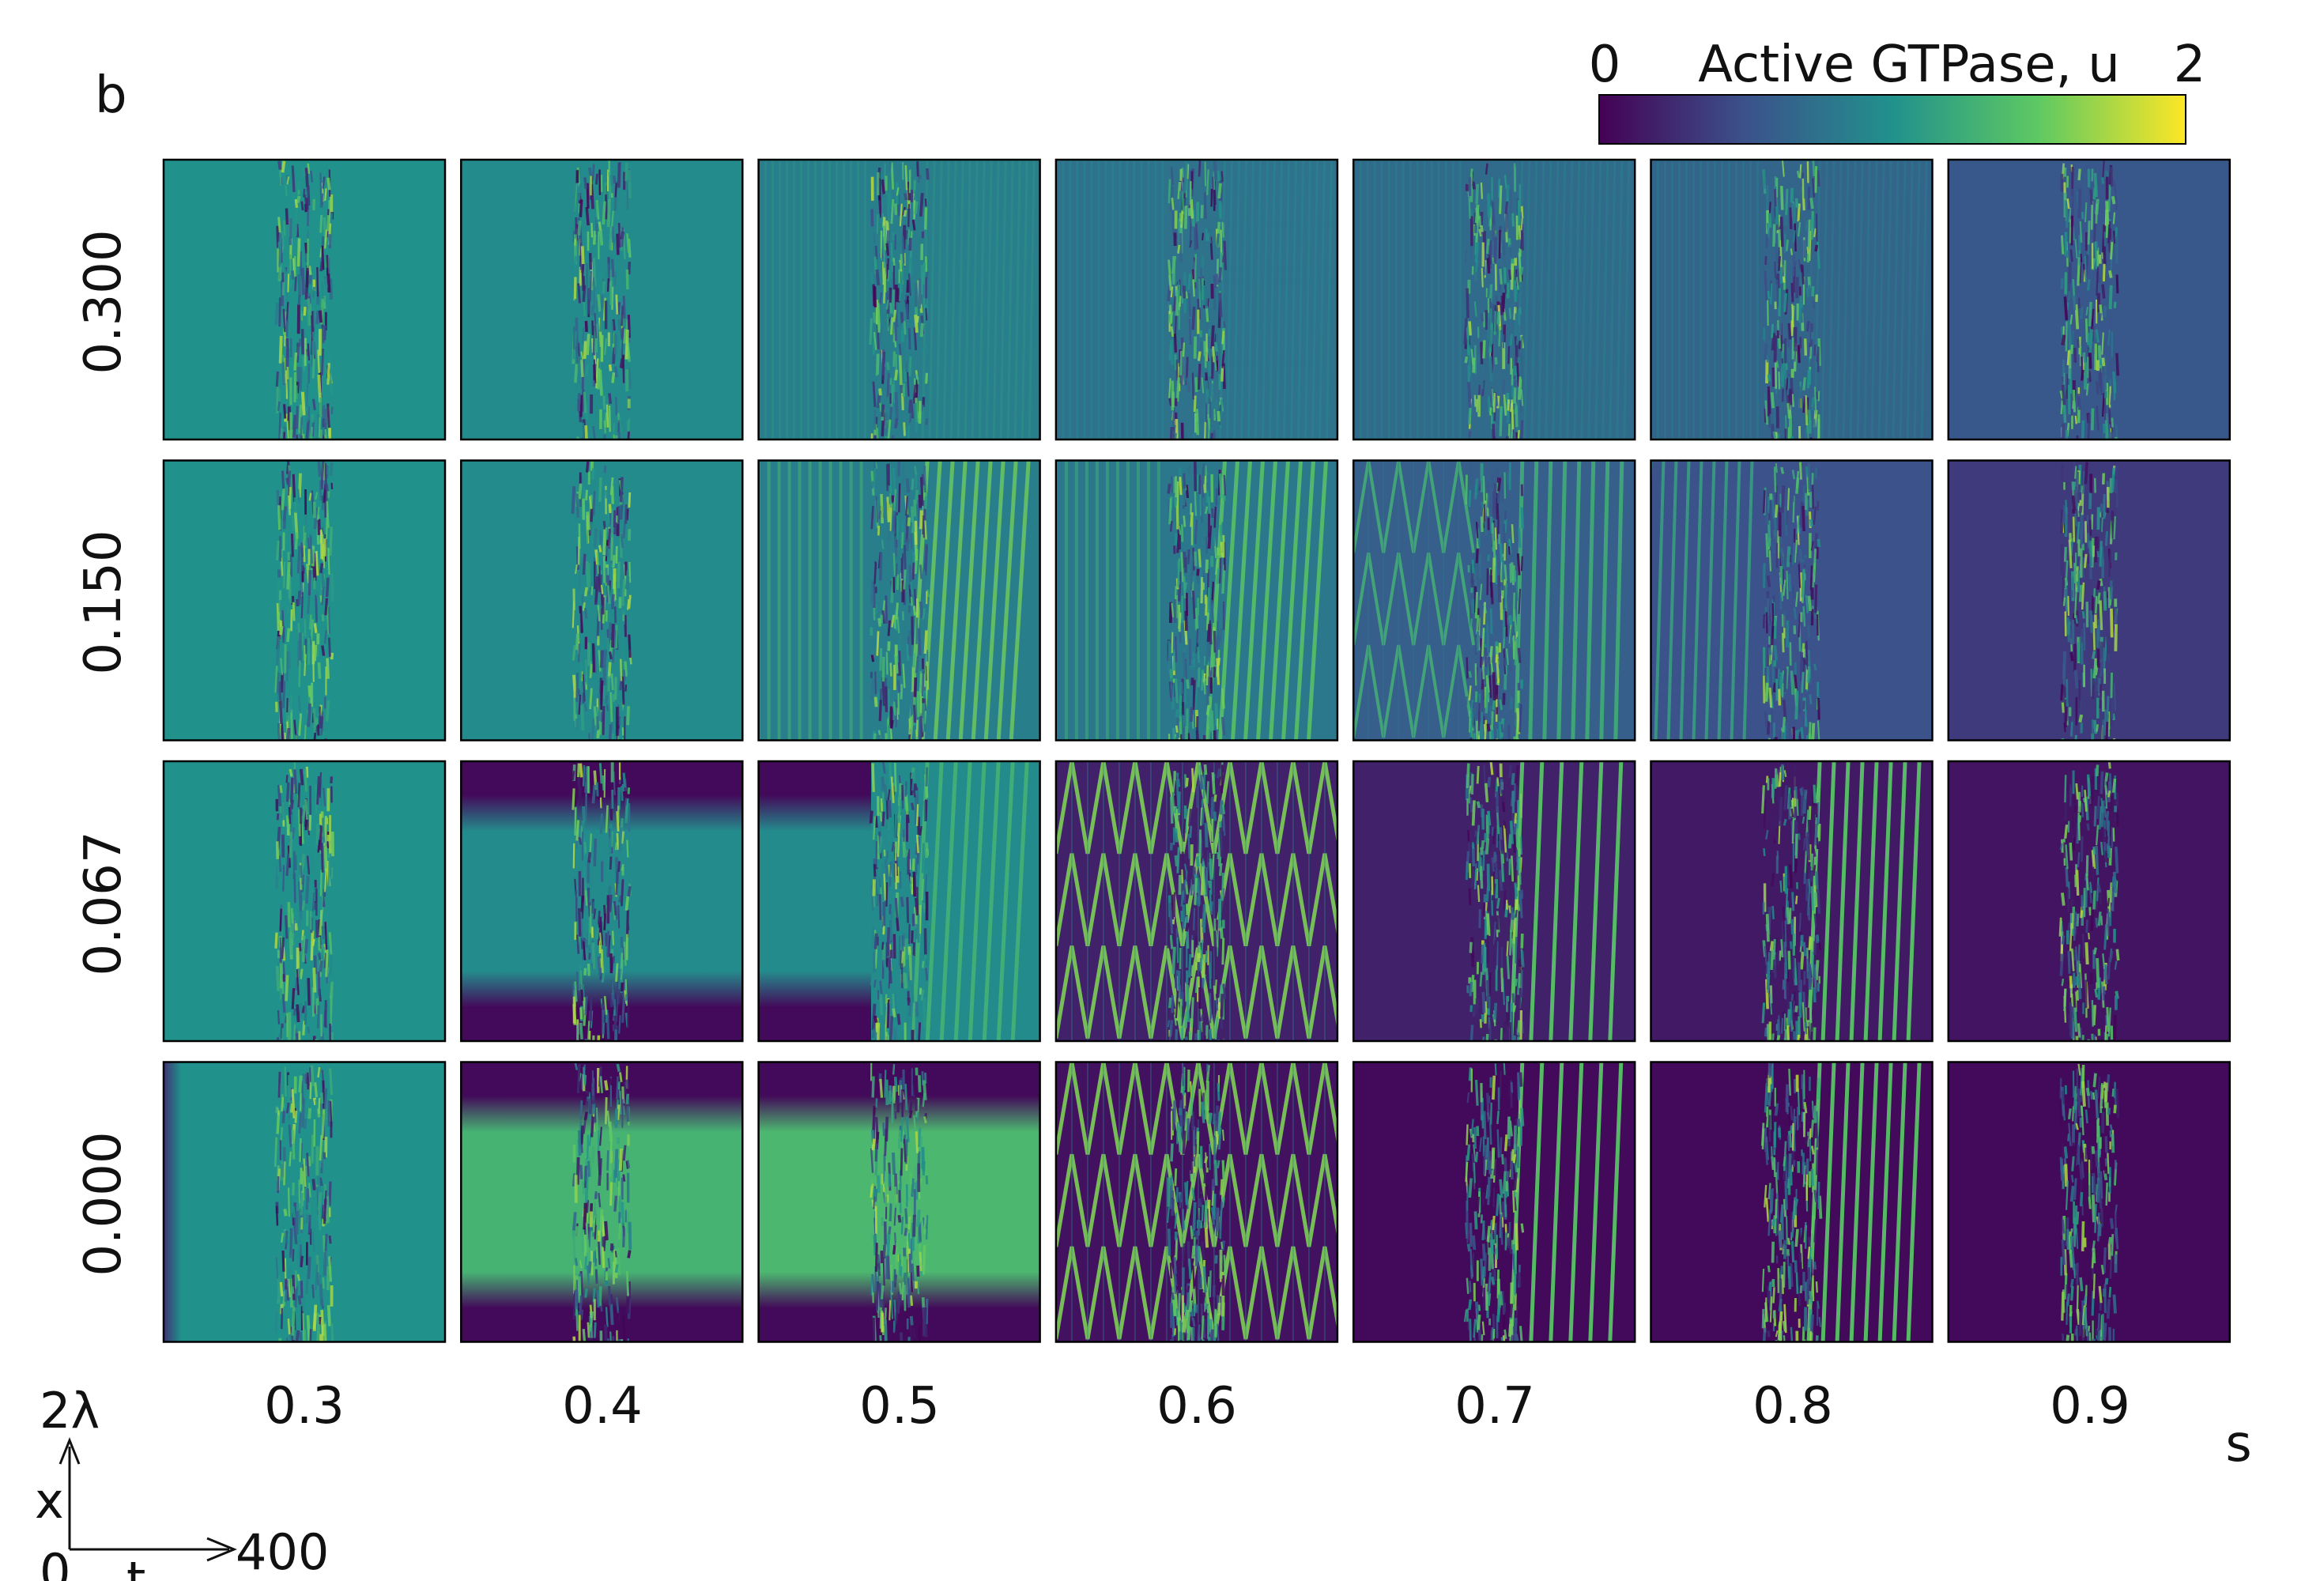 This screenshot has width=2324, height=1581. What do you see at coordinates (1494, 901) in the screenshot?
I see `panel-background` at bounding box center [1494, 901].